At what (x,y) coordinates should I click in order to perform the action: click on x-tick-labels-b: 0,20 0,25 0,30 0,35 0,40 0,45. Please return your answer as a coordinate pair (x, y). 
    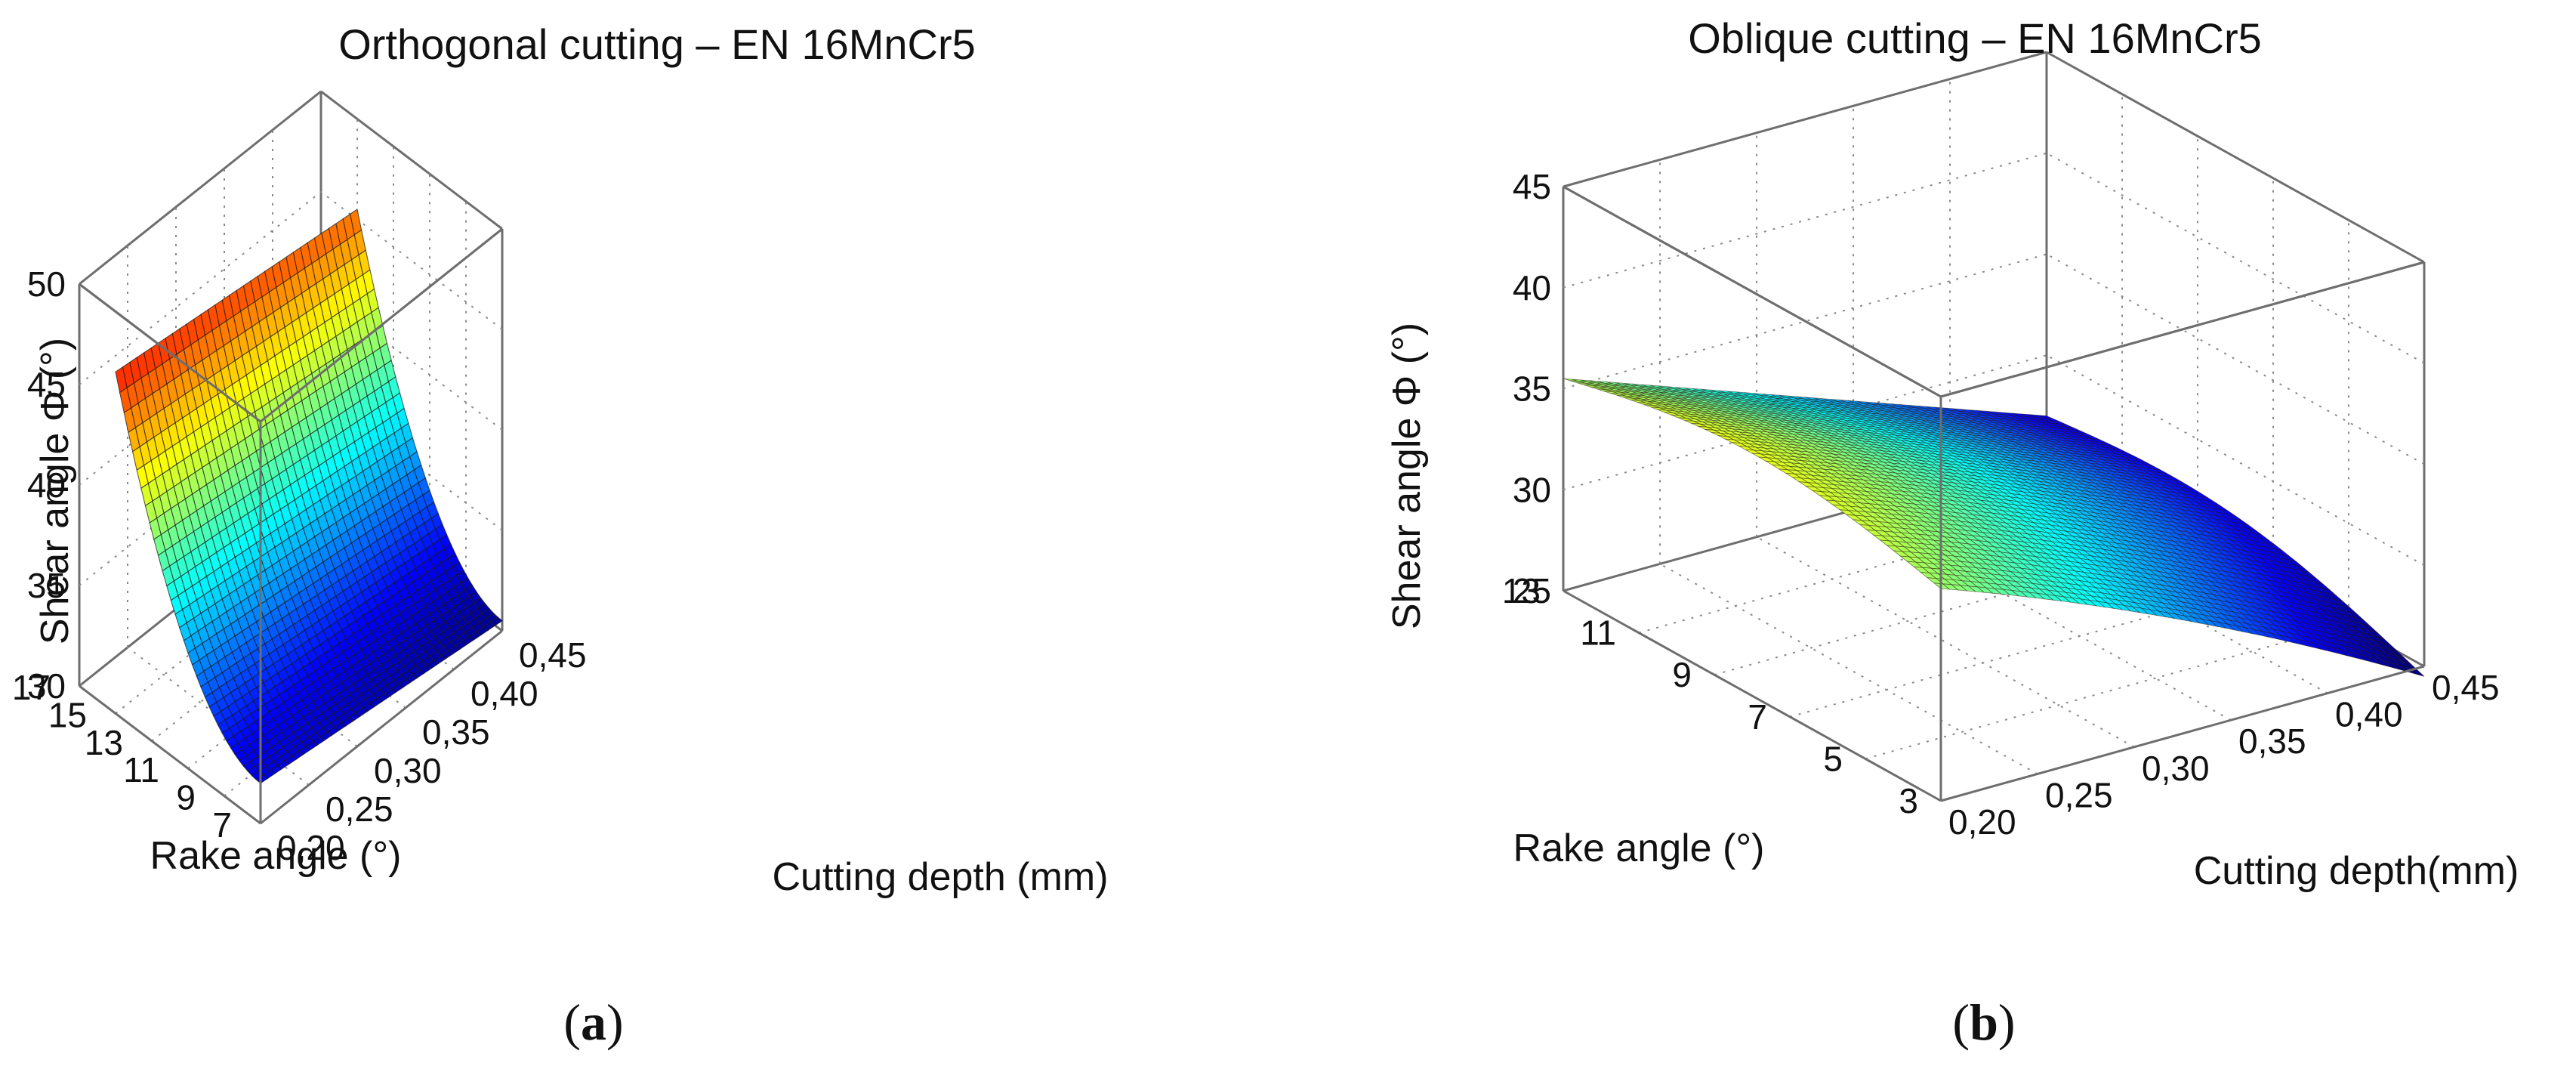
    Looking at the image, I should click on (2224, 755).